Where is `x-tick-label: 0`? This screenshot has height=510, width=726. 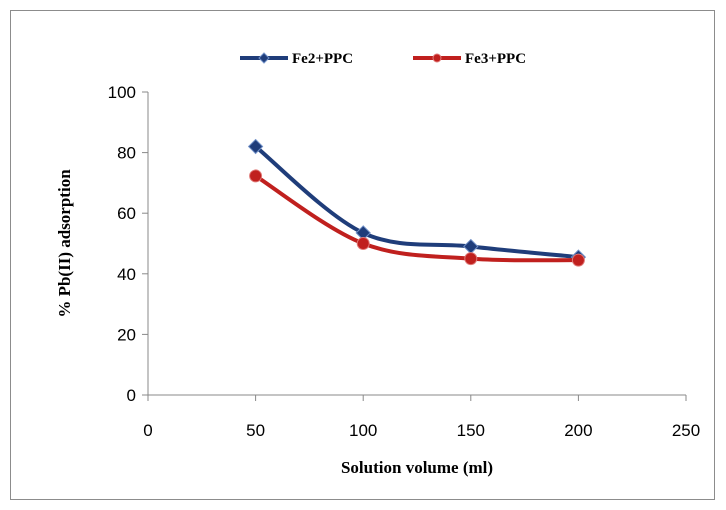 x-tick-label: 0 is located at coordinates (147, 430).